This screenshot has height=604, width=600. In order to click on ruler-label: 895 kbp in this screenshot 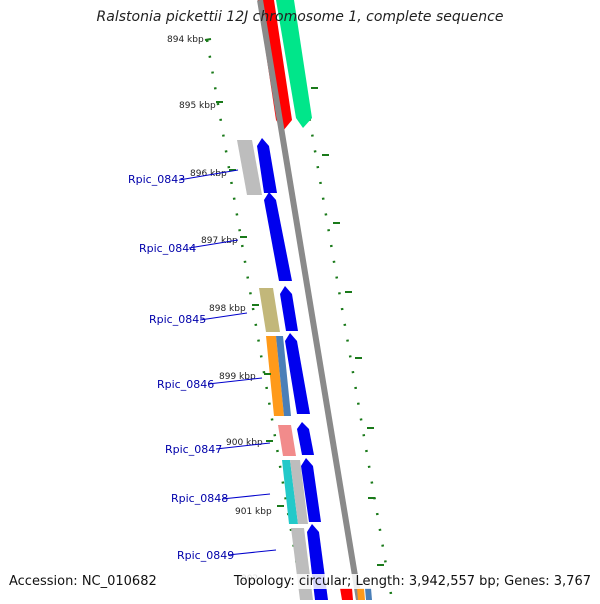, I will do `click(197, 106)`.